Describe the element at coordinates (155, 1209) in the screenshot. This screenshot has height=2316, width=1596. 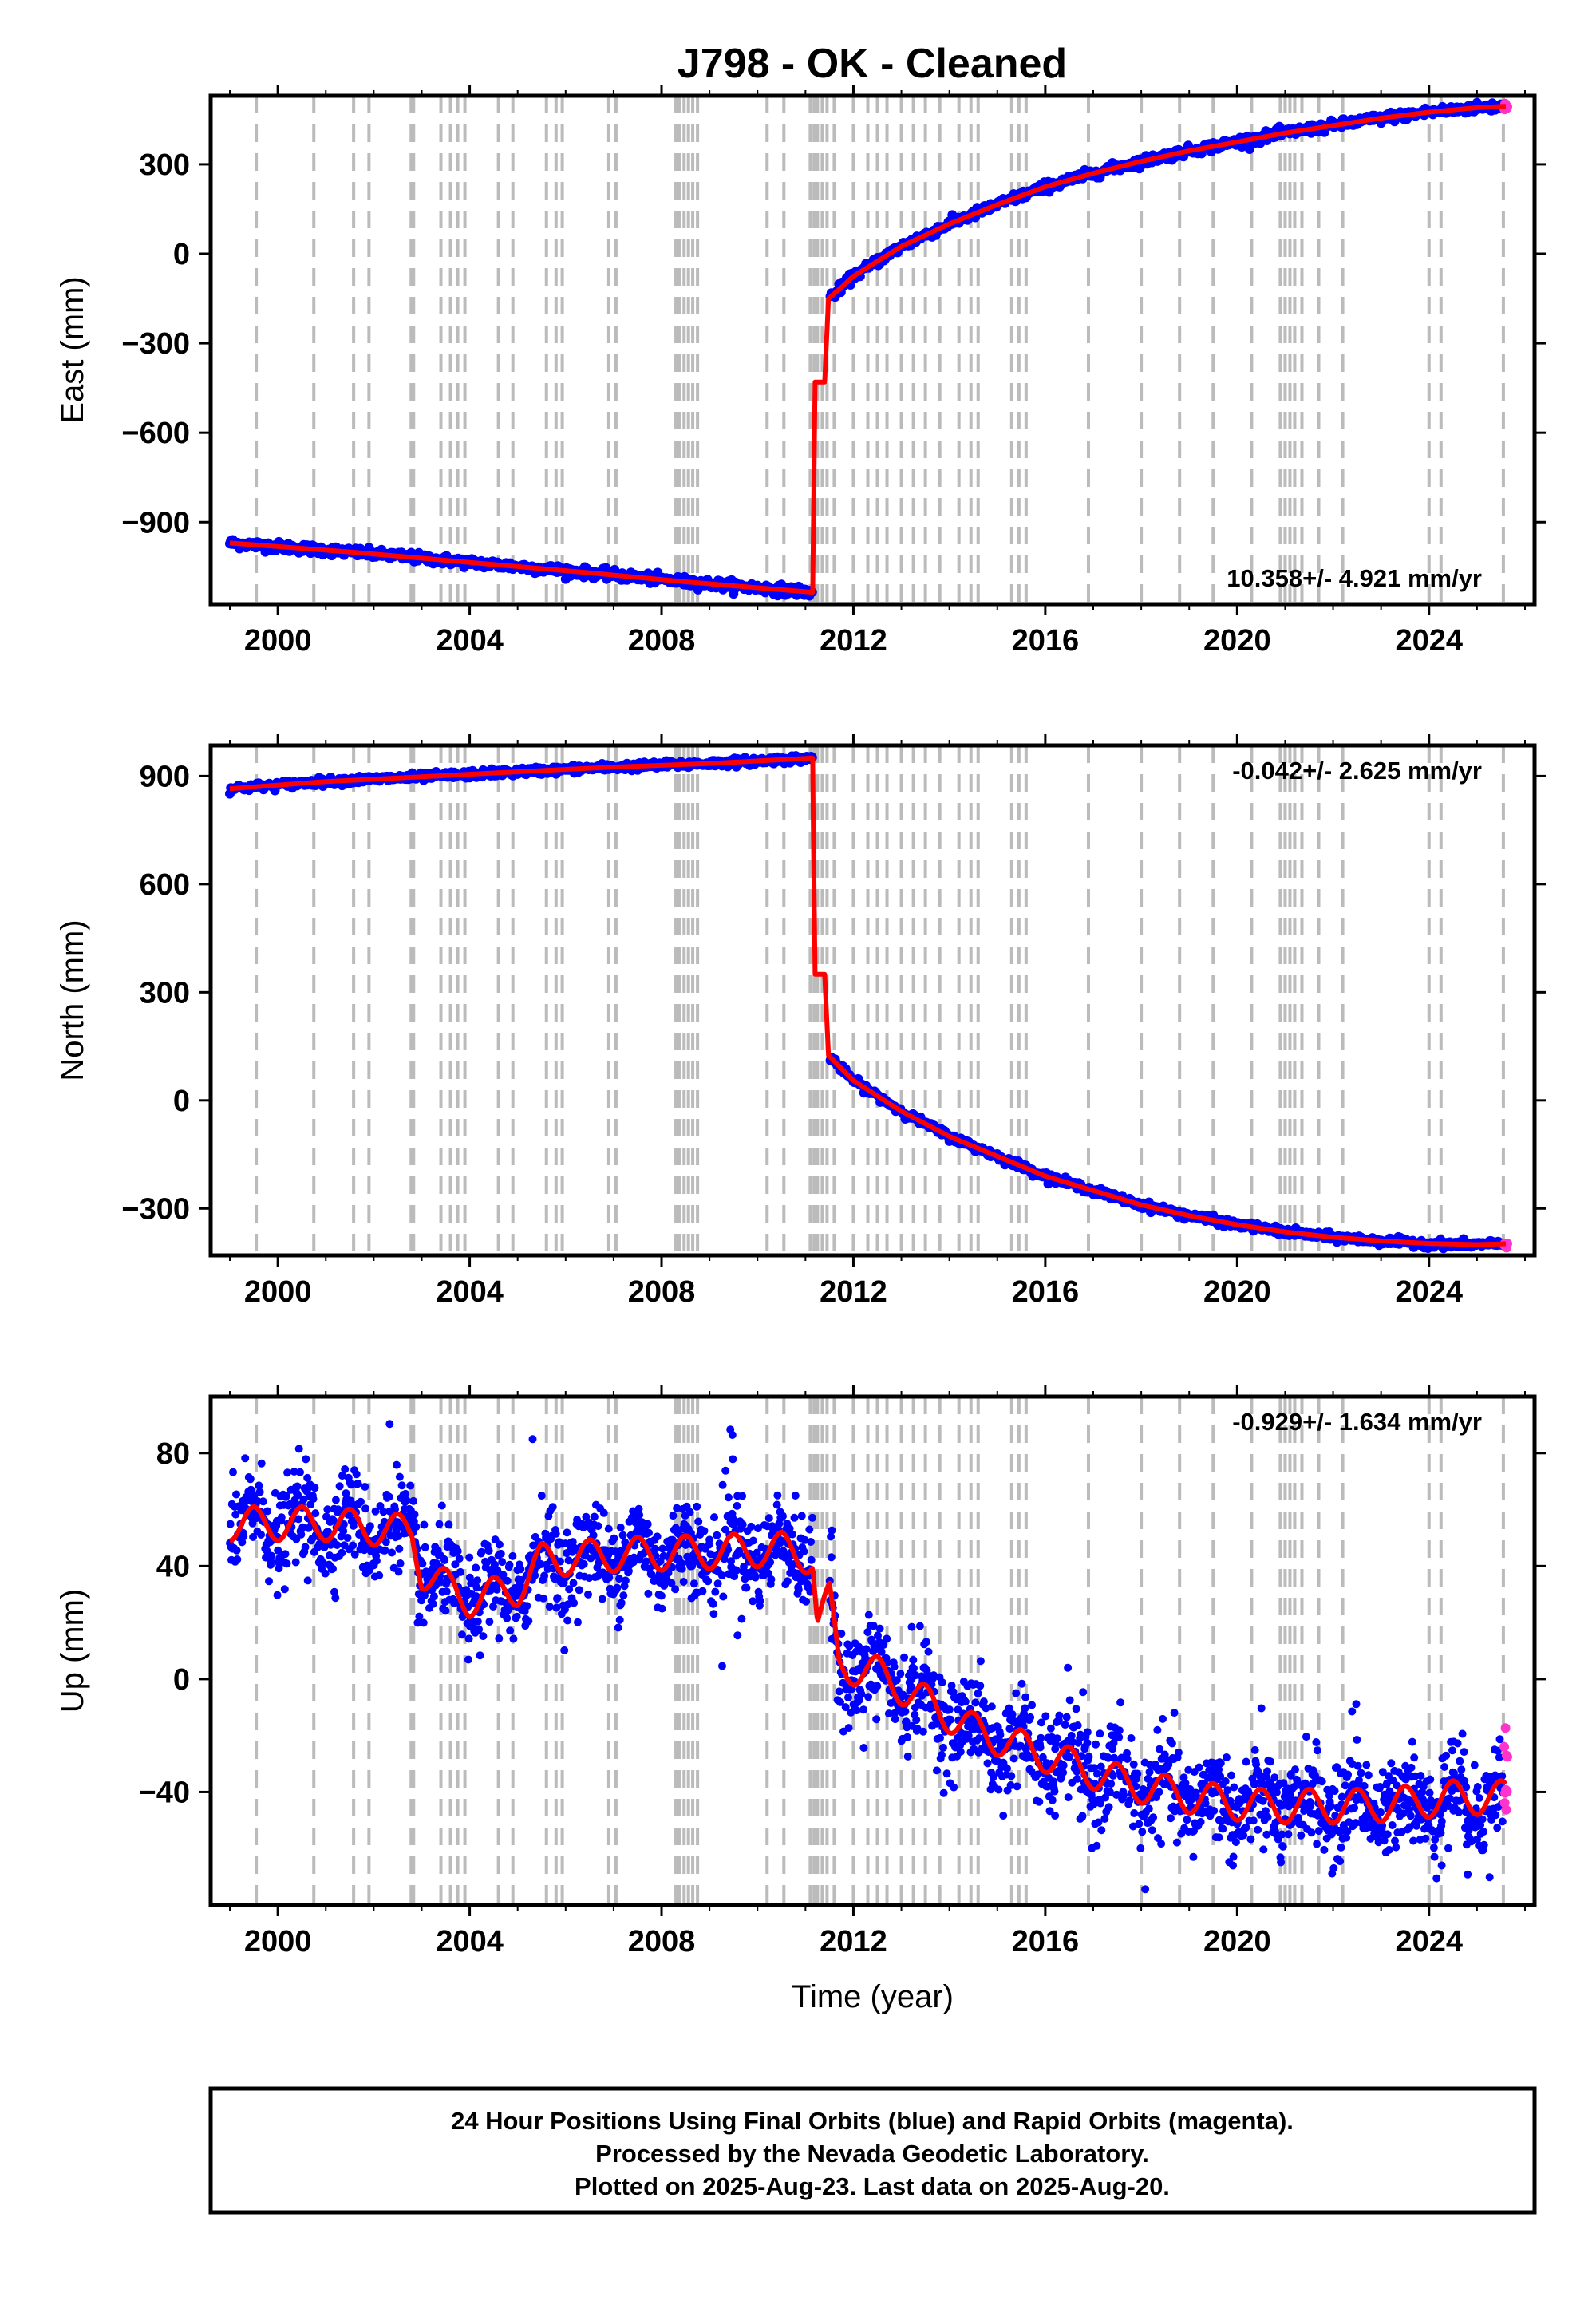
I see `y-tick-label: −300` at that location.